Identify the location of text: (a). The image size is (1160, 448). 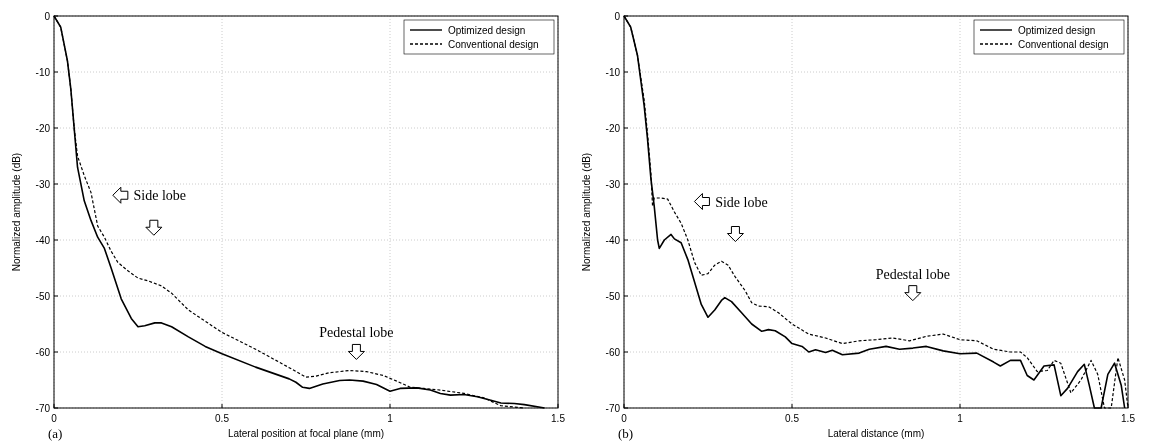
(55, 433).